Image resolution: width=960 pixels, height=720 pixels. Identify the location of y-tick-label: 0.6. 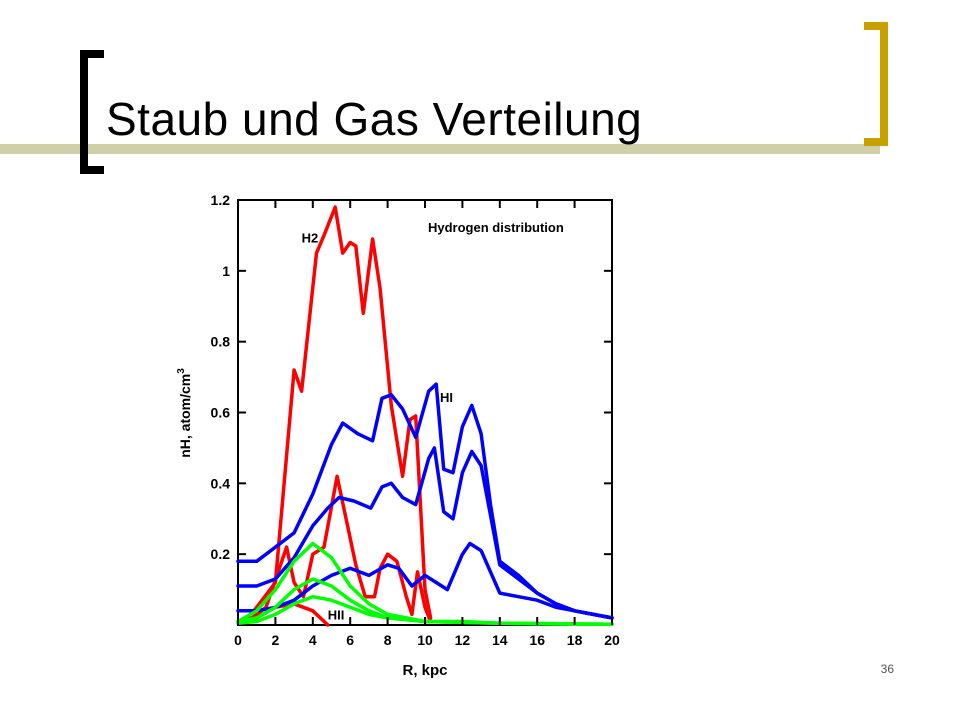
(221, 413).